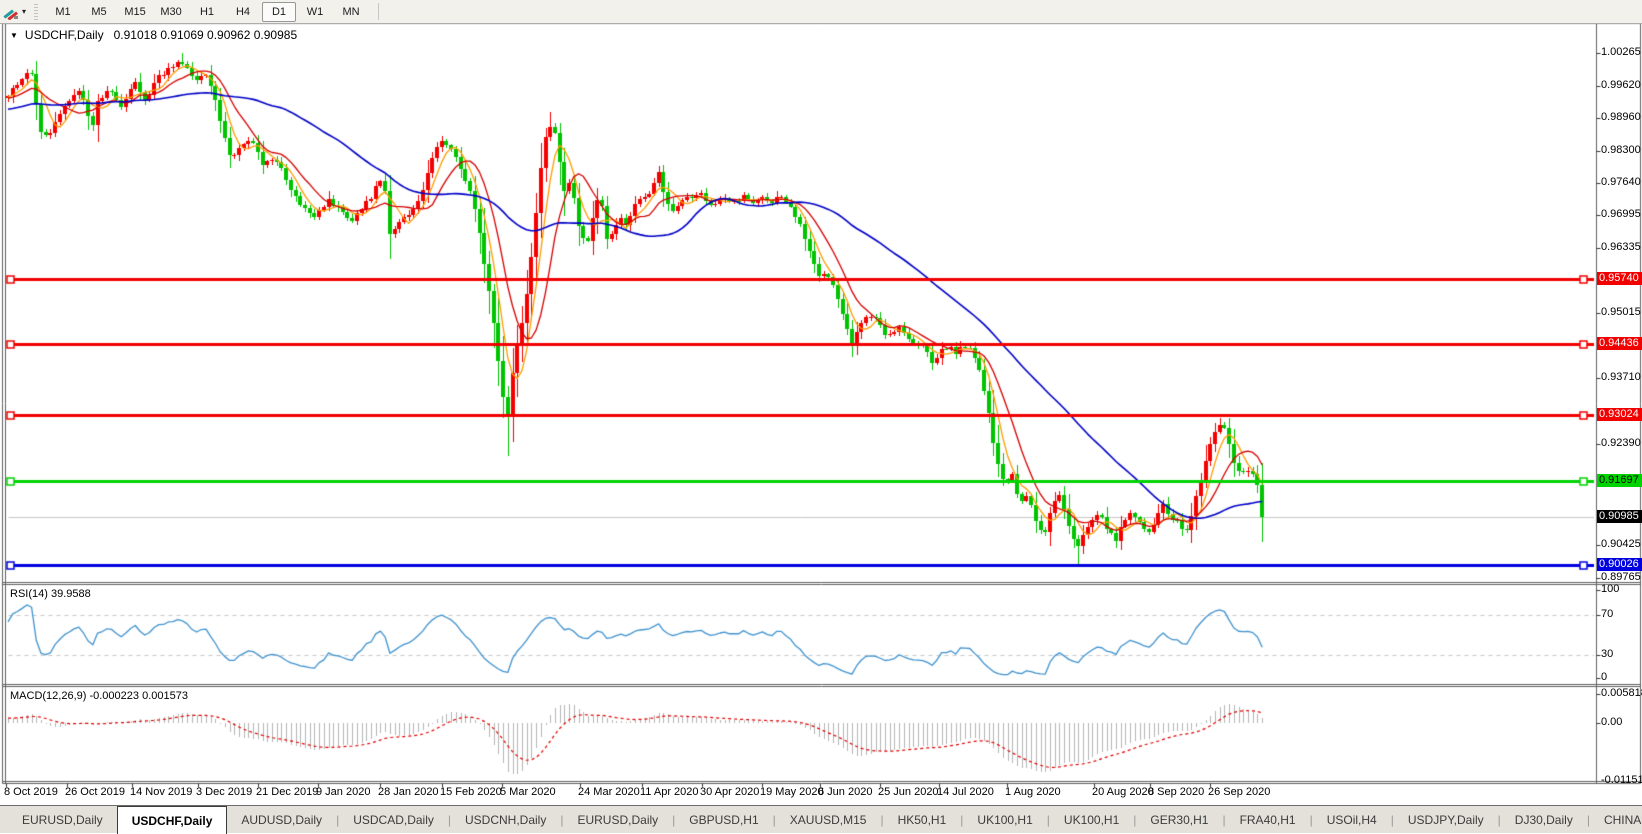 This screenshot has height=834, width=1642. Describe the element at coordinates (1621, 780) in the screenshot. I see `macd-scale-label: -0.011514` at that location.